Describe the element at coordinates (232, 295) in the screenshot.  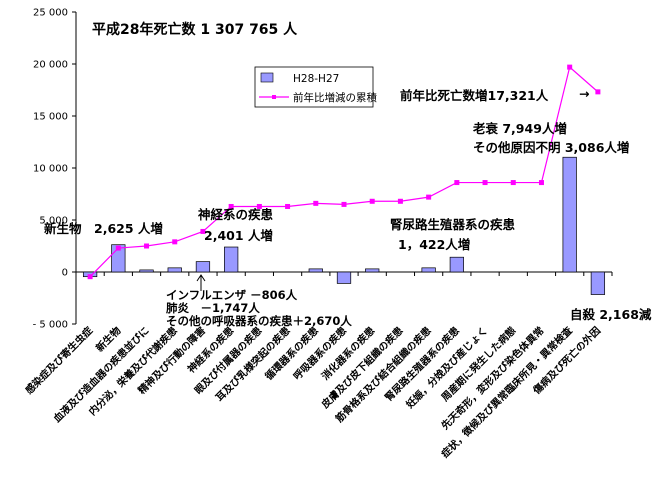
I see `annotation-influenza: インフルエンザ －806人` at that location.